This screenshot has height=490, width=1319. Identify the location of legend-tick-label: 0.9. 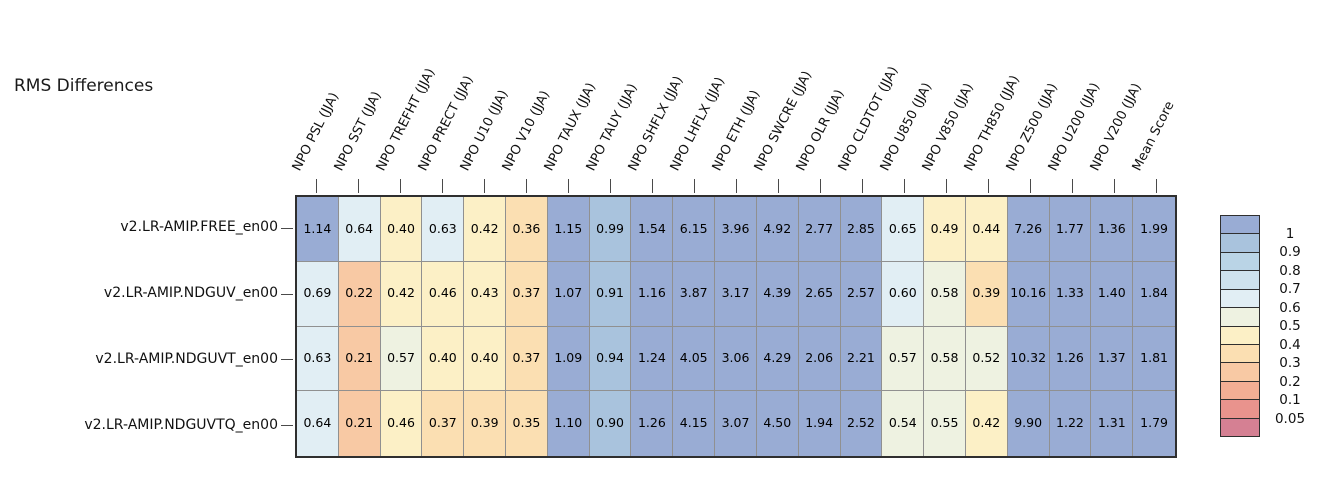
(1290, 252).